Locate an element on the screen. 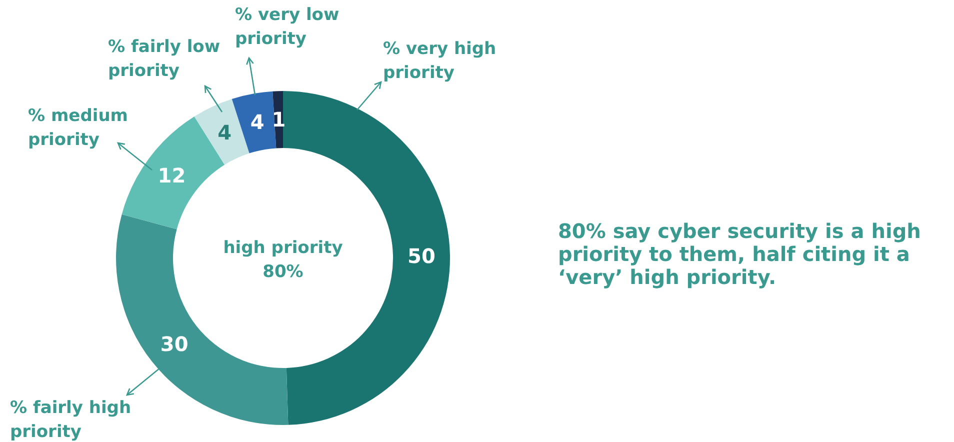  data-label: 1 is located at coordinates (279, 120).